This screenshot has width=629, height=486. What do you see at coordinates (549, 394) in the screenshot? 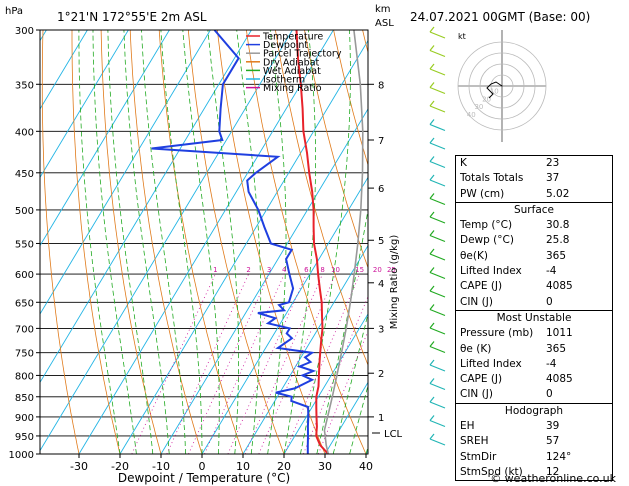
I see `mu-cin-value: 0` at bounding box center [549, 394].